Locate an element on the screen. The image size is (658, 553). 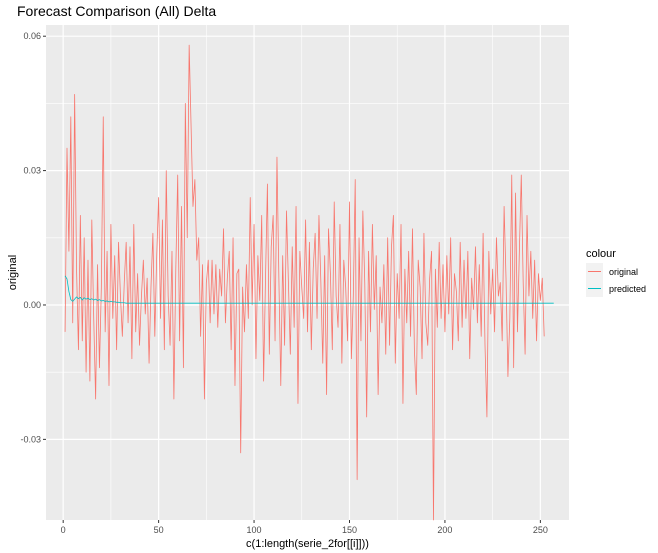
y-tick-label: 0.00 is located at coordinates (32, 305).